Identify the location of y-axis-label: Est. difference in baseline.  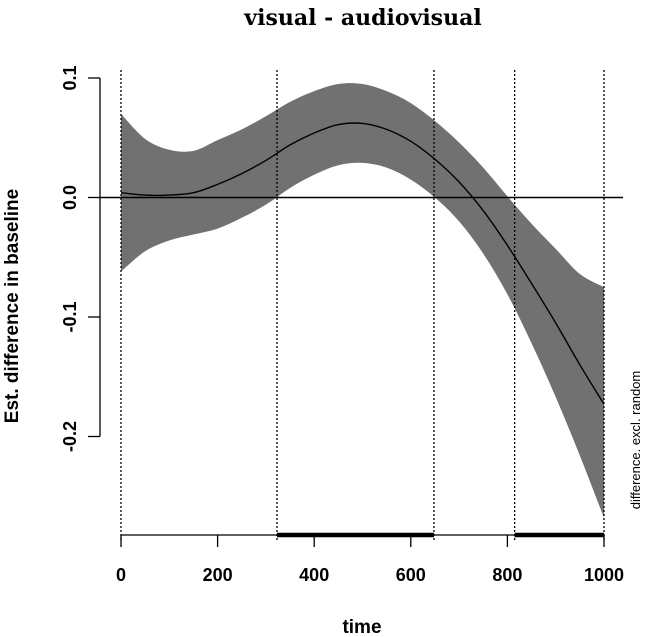
(12, 306).